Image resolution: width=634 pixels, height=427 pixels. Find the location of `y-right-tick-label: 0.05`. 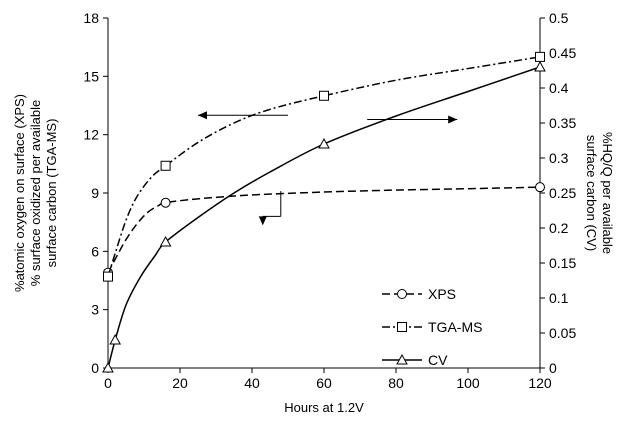

y-right-tick-label: 0.05 is located at coordinates (562, 333).